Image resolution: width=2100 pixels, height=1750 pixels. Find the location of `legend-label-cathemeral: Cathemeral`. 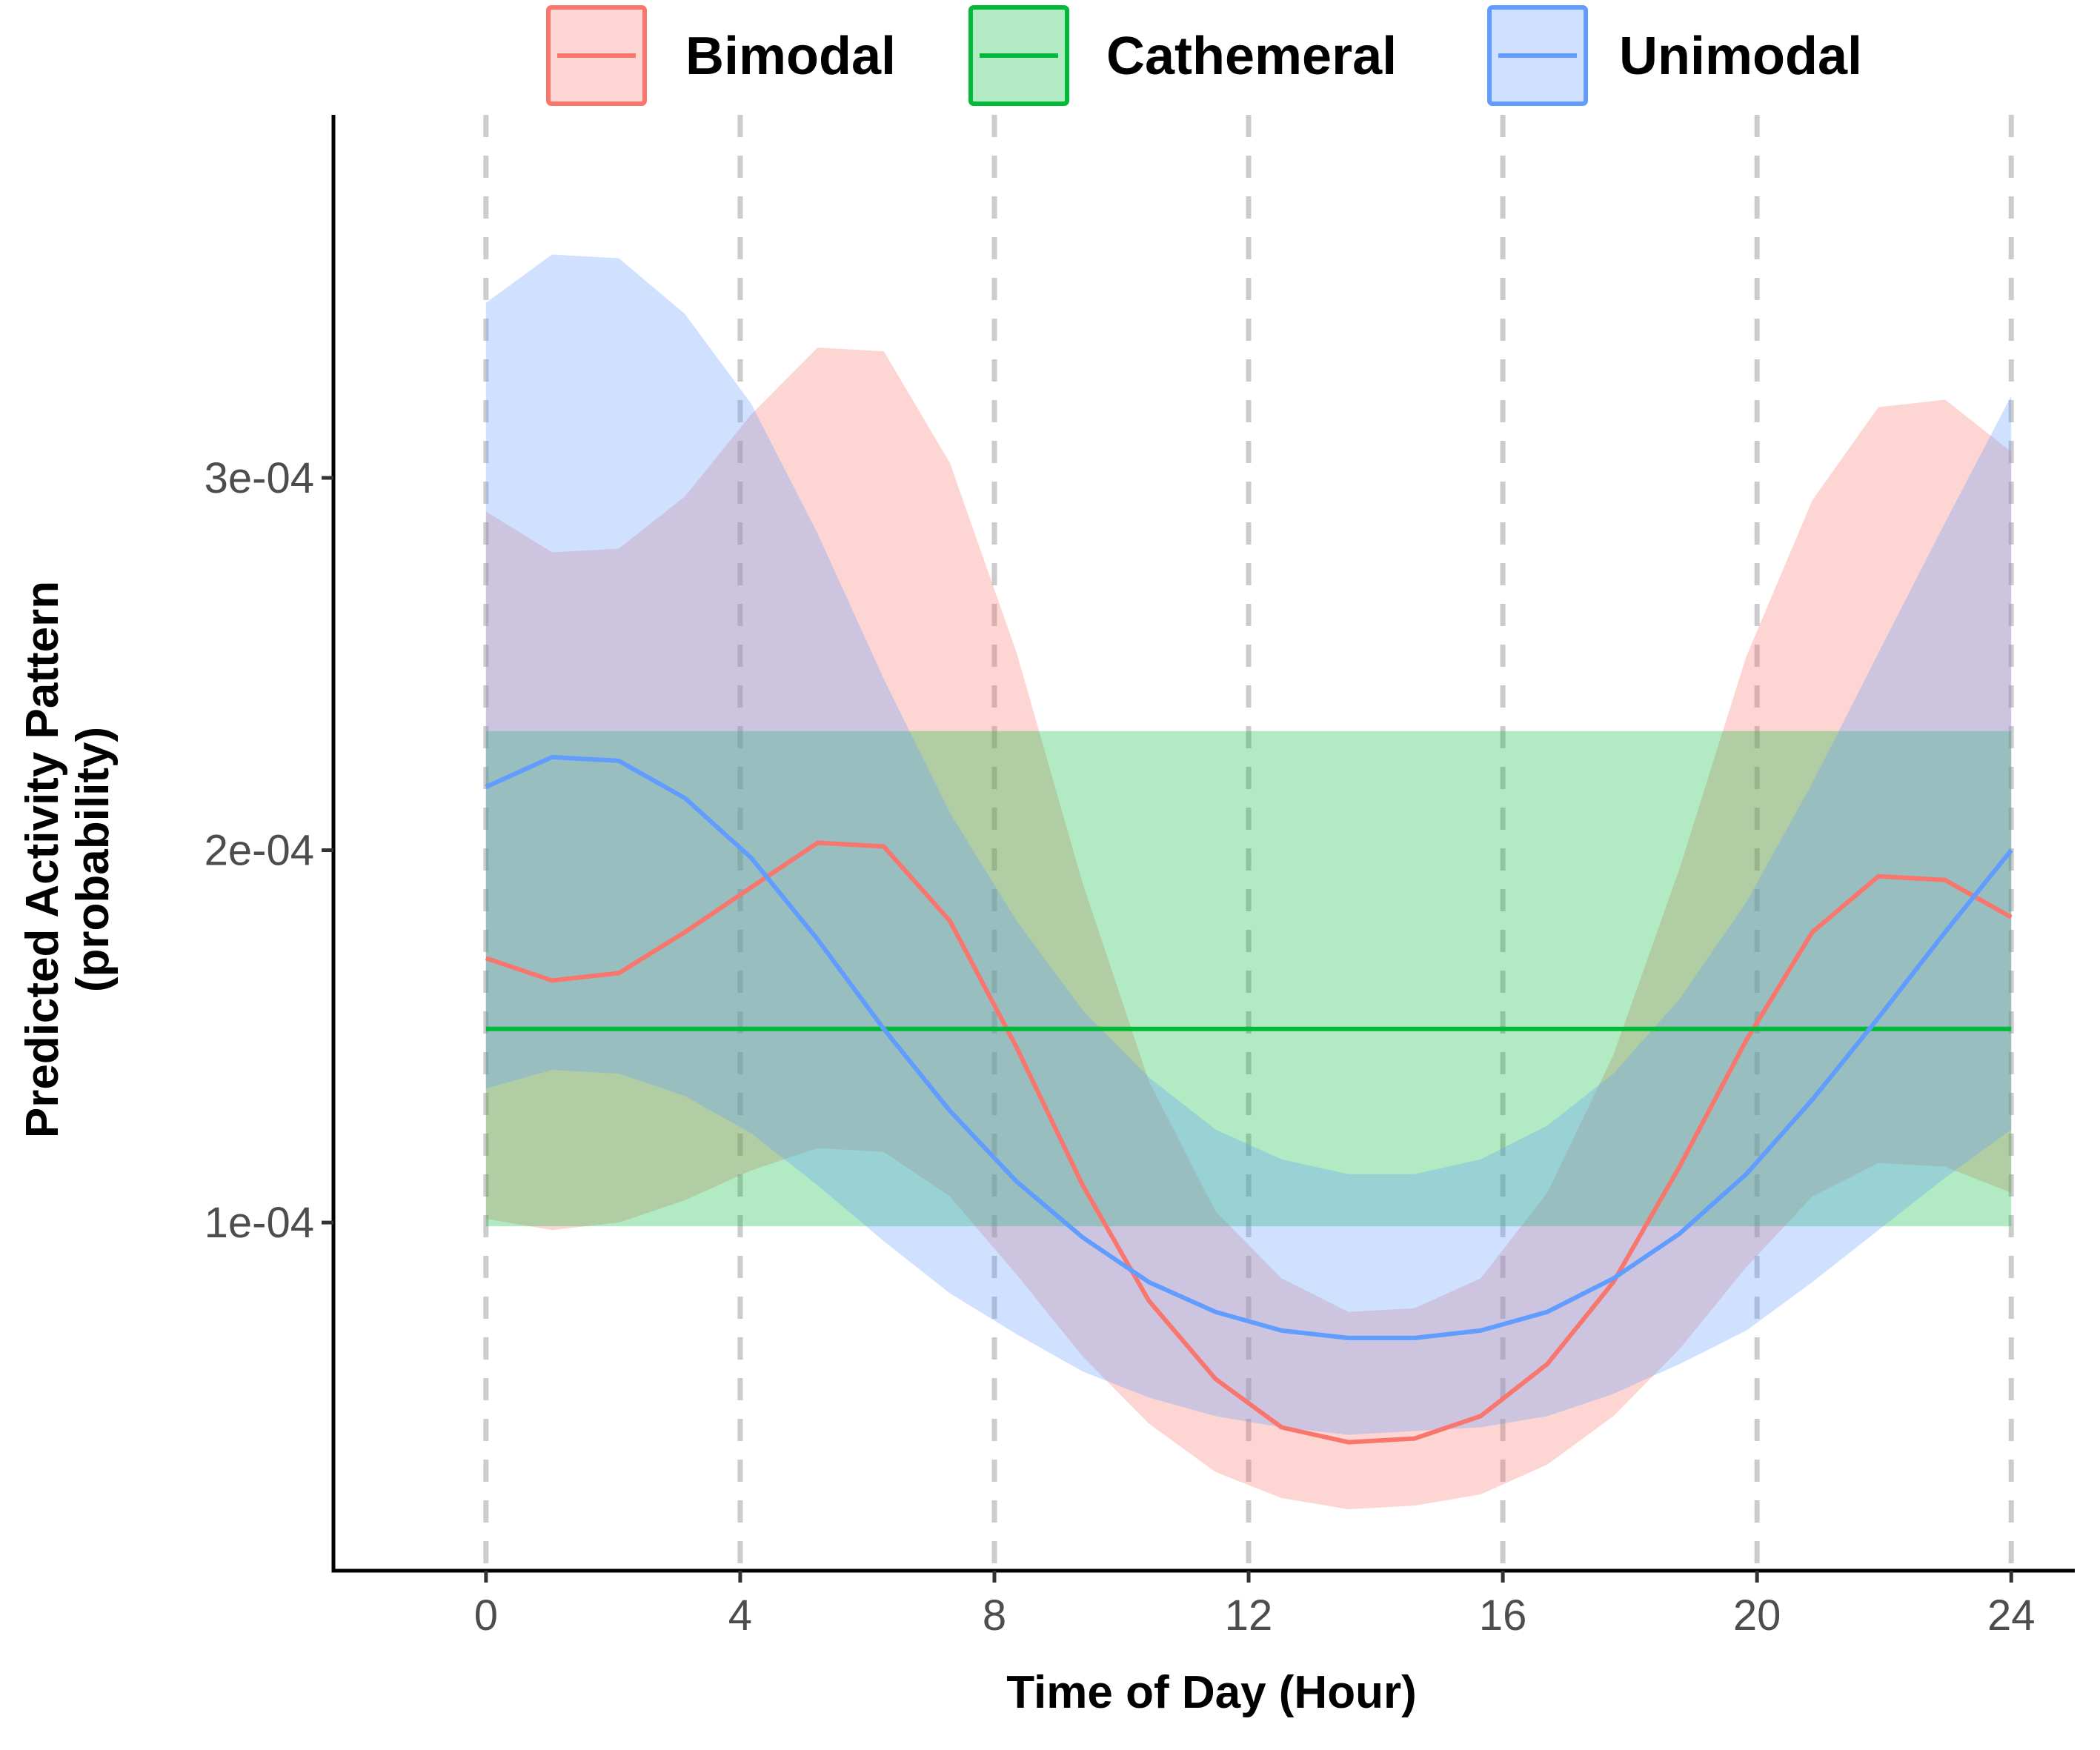

legend-label-cathemeral: Cathemeral is located at coordinates (1251, 56).